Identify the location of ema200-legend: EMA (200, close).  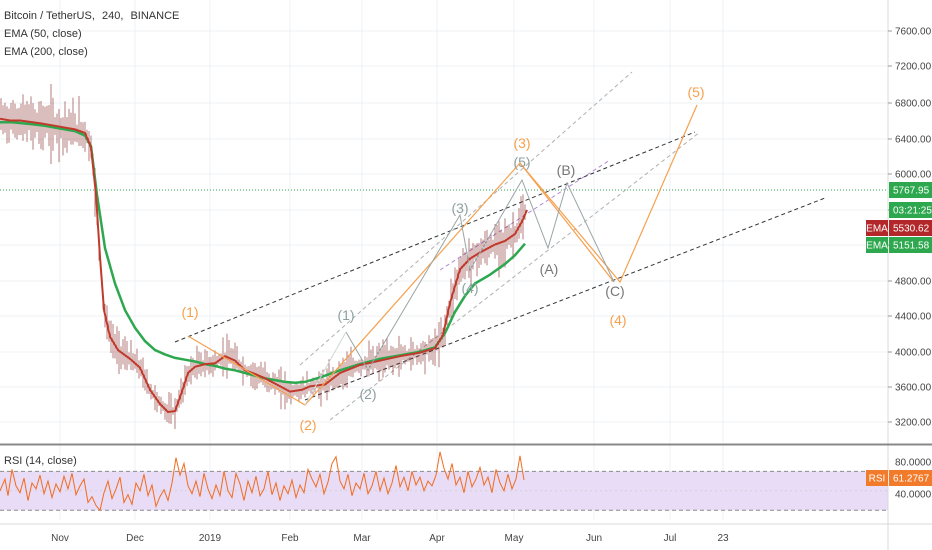
(46, 52).